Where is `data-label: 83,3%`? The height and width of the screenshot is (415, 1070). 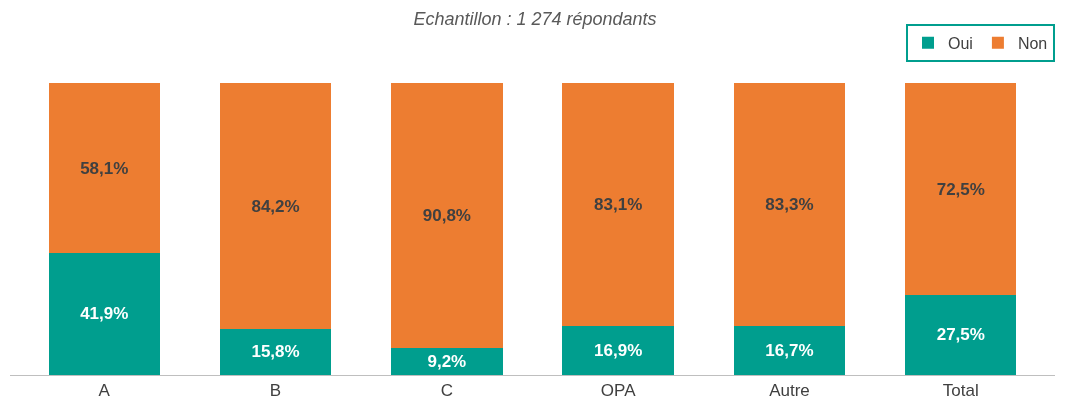
data-label: 83,3% is located at coordinates (789, 205).